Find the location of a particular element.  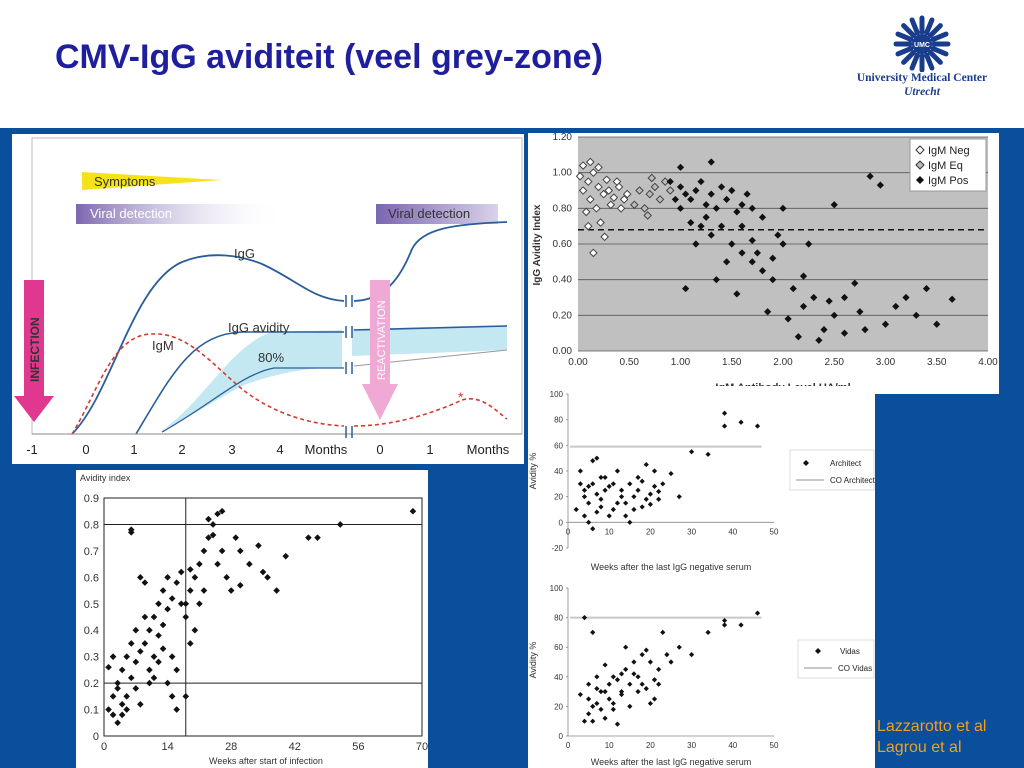

legend-co-architect: CO Architect is located at coordinates (852, 480).